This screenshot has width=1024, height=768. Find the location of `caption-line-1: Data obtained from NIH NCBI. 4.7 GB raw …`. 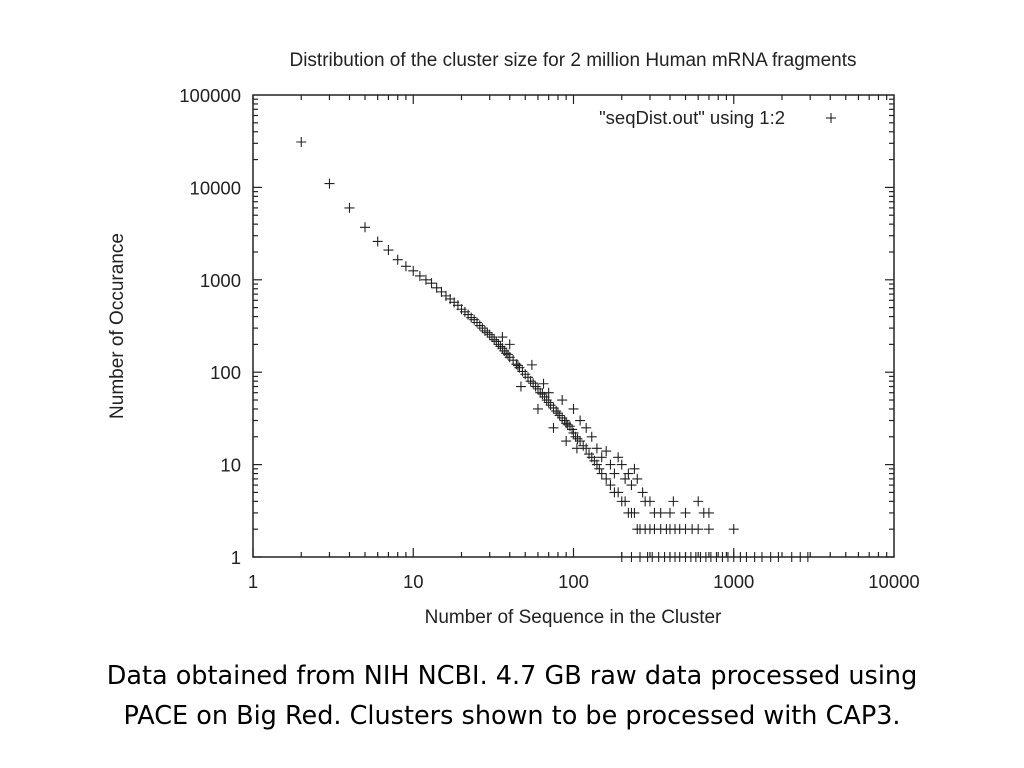

caption-line-1: Data obtained from NIH NCBI. 4.7 GB raw … is located at coordinates (512, 676).